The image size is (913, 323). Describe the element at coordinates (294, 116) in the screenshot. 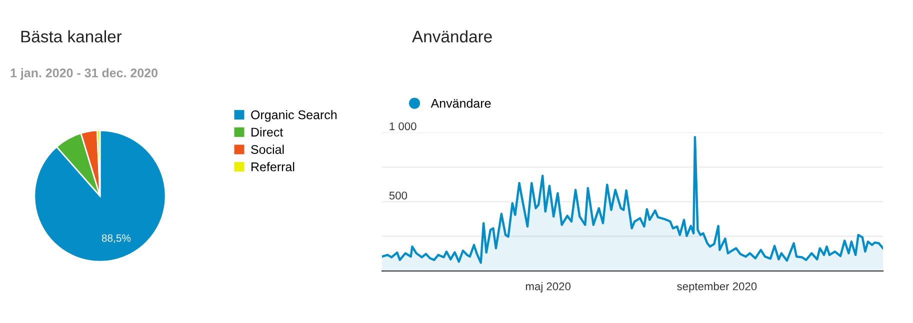

I see `legend-label: Organic Search` at that location.